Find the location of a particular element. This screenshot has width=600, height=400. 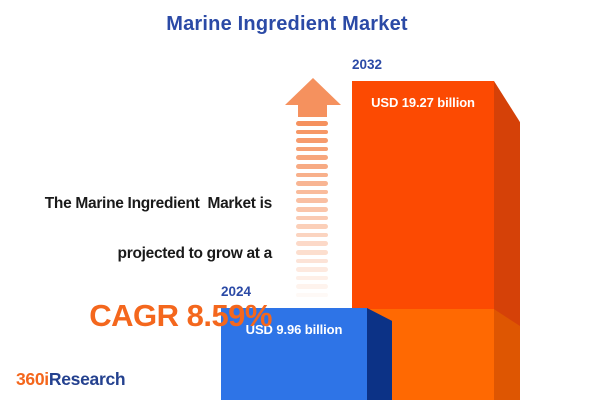

arrow-stripes is located at coordinates (312, 211).